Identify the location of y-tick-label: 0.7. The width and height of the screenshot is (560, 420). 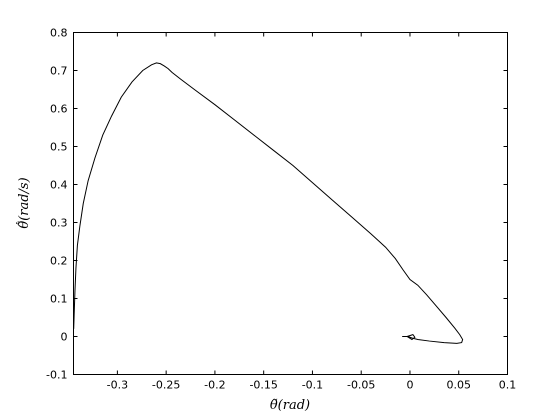
(59, 71).